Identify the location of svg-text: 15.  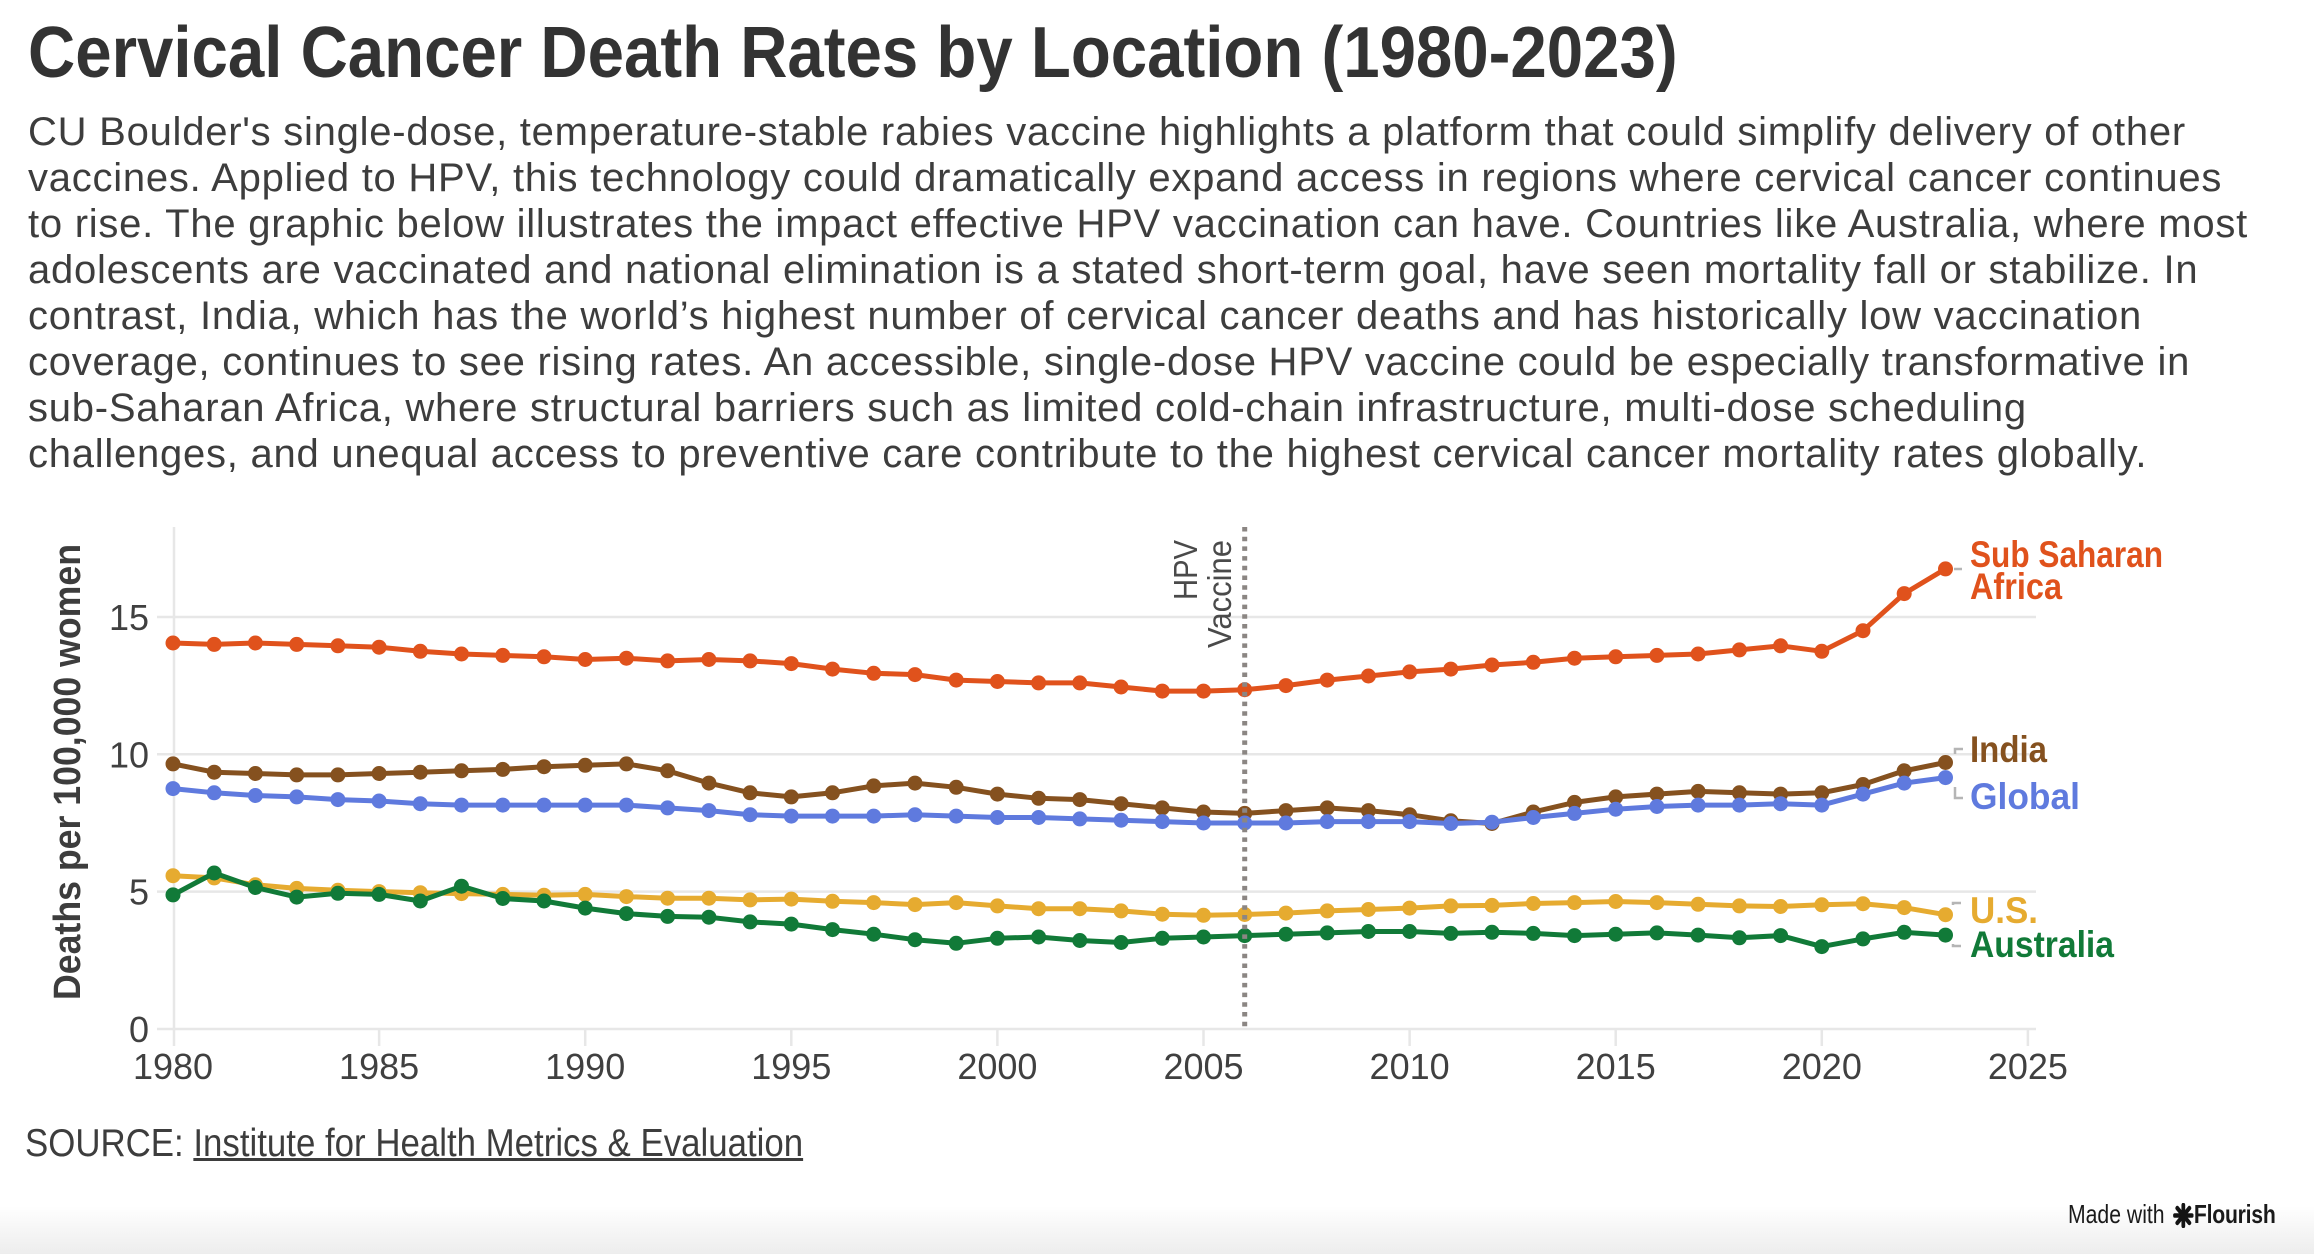
(129, 617).